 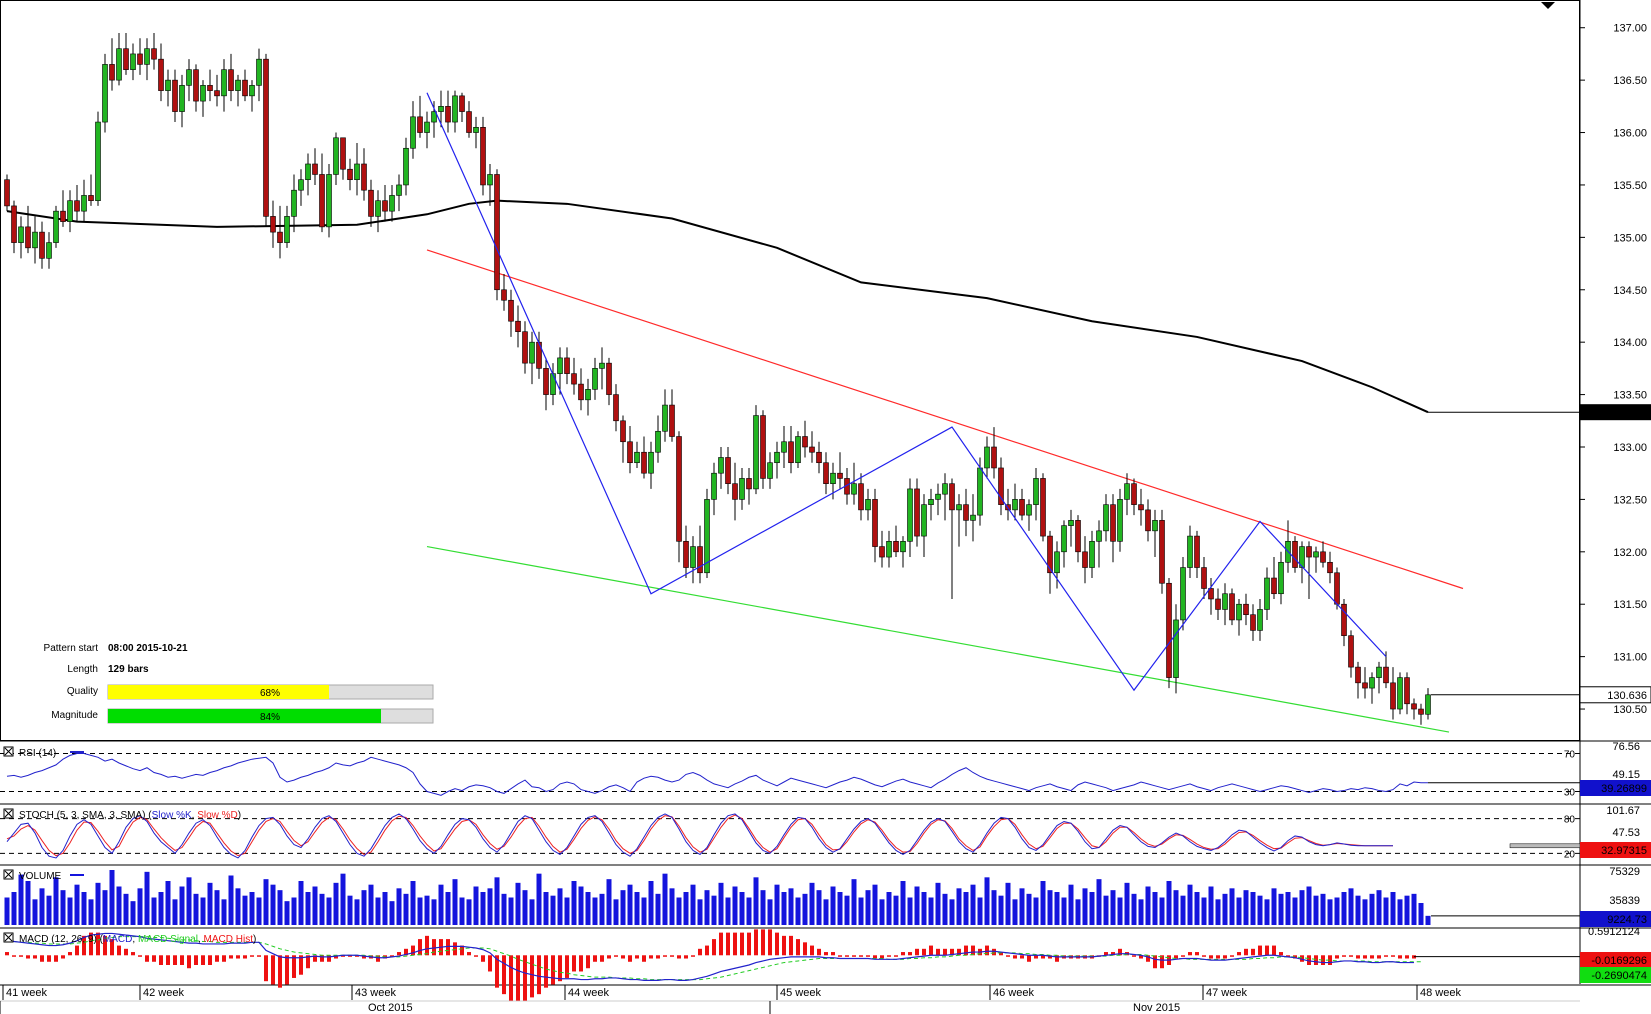 I want to click on menu-chevron-icon, so click(x=1548, y=5).